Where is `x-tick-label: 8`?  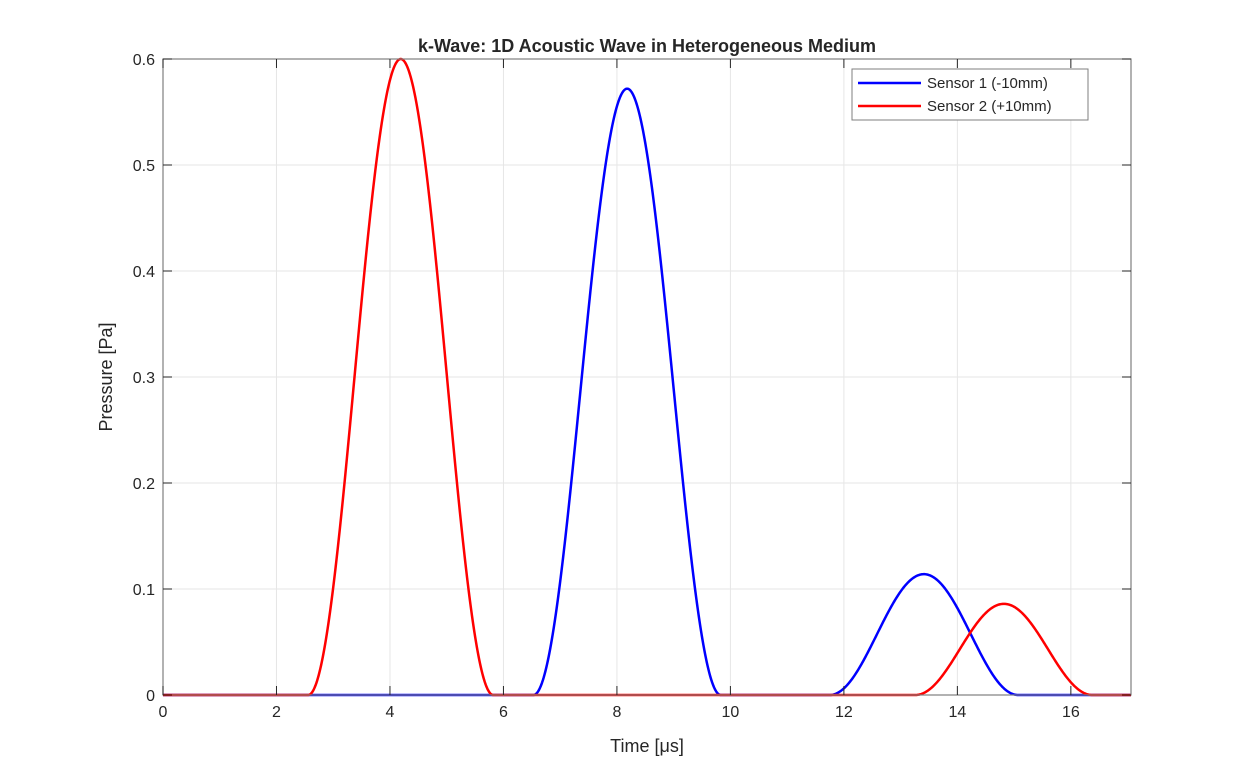
x-tick-label: 8 is located at coordinates (616, 712).